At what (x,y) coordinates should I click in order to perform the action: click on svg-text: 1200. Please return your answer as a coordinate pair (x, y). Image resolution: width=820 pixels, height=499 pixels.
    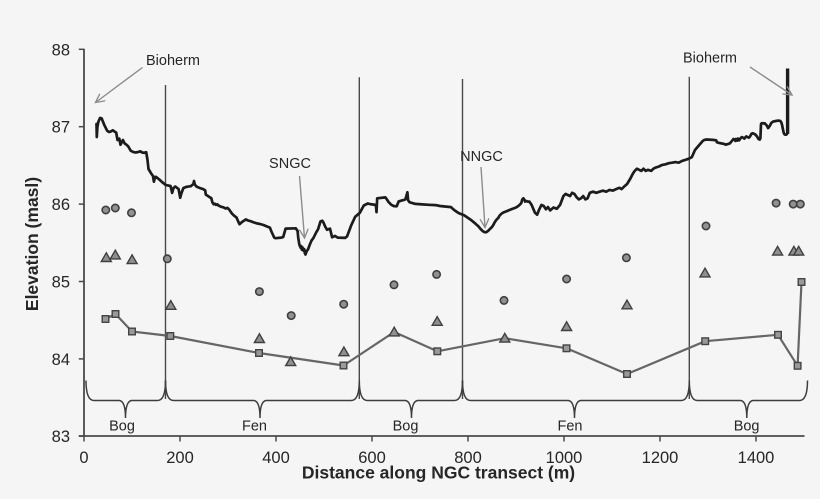
    Looking at the image, I should click on (660, 458).